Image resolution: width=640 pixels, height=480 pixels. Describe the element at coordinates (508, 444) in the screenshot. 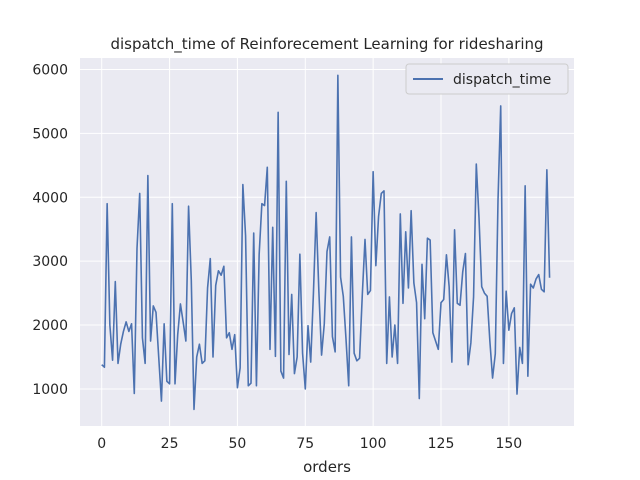

I see `x-tick-label: 150` at that location.